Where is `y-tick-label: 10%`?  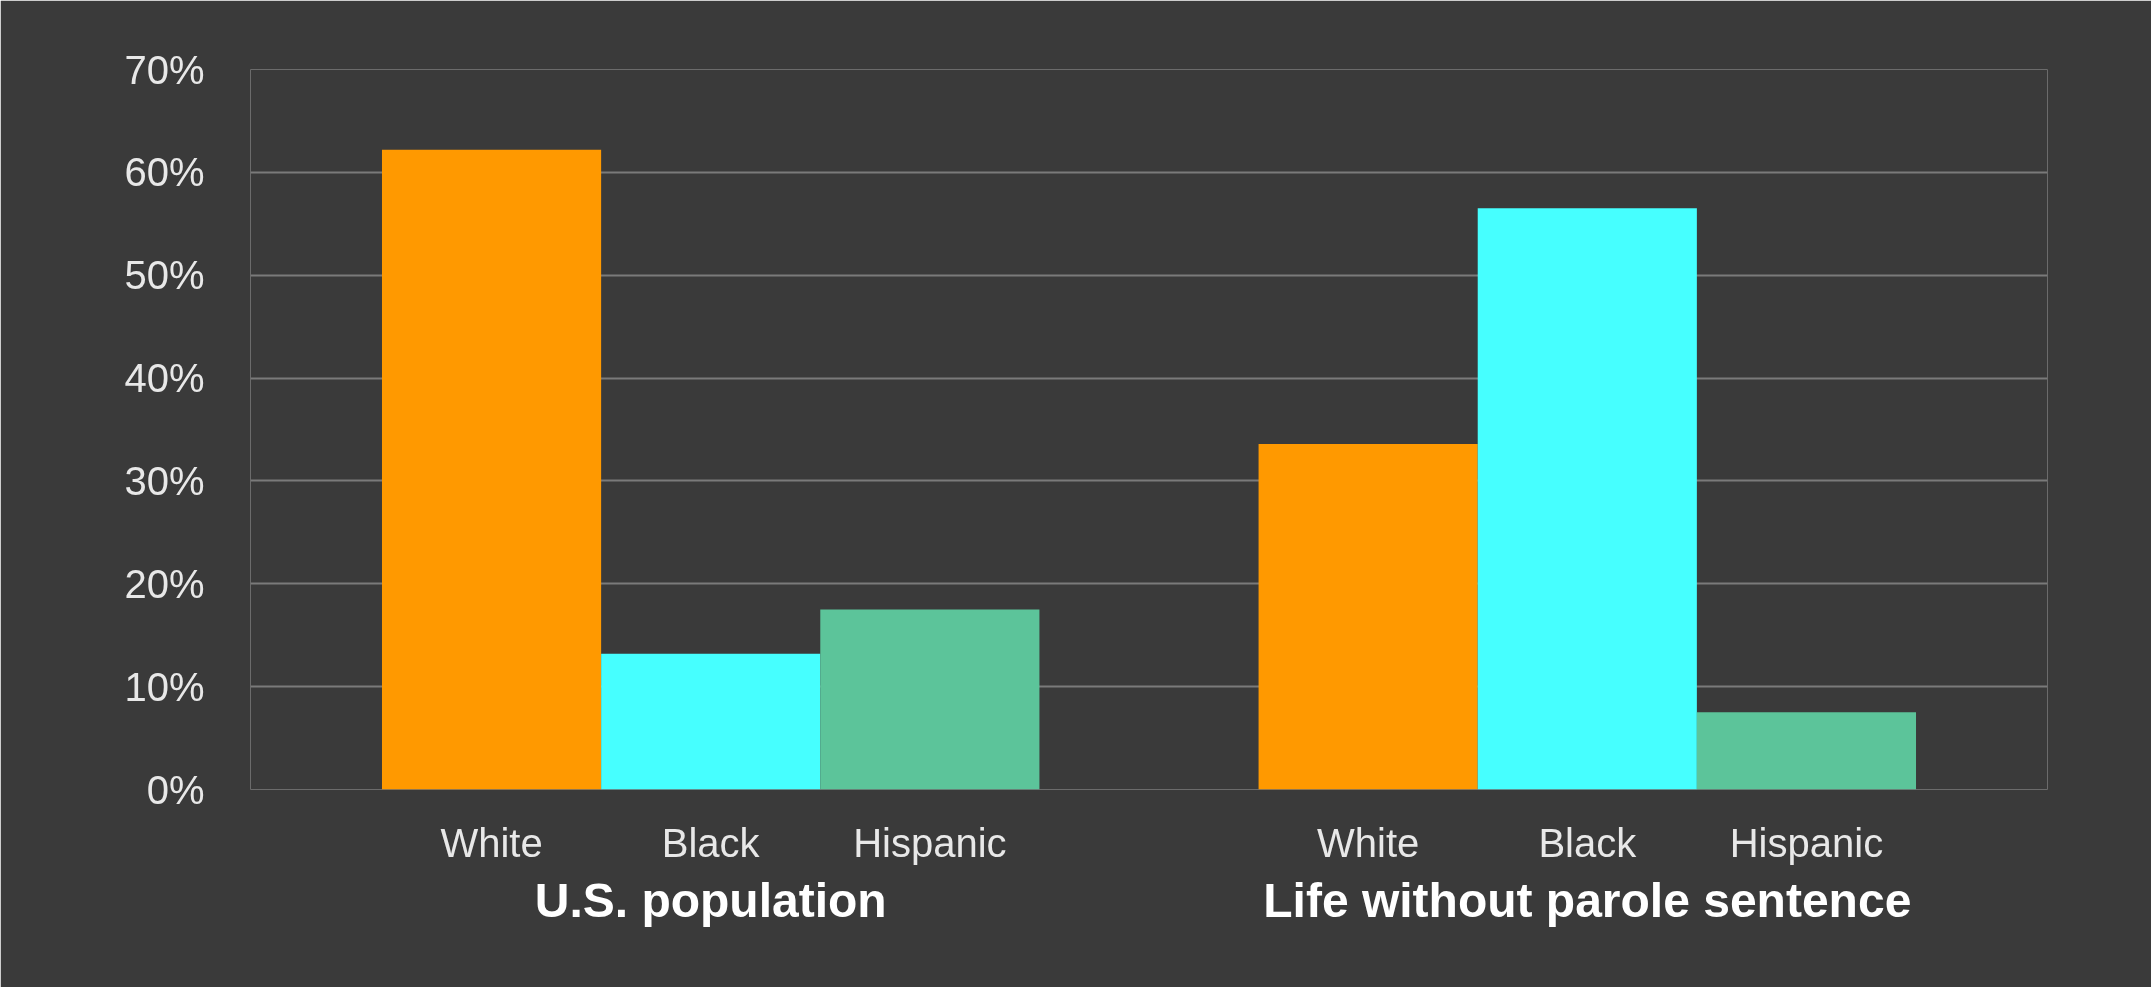
y-tick-label: 10% is located at coordinates (164, 686).